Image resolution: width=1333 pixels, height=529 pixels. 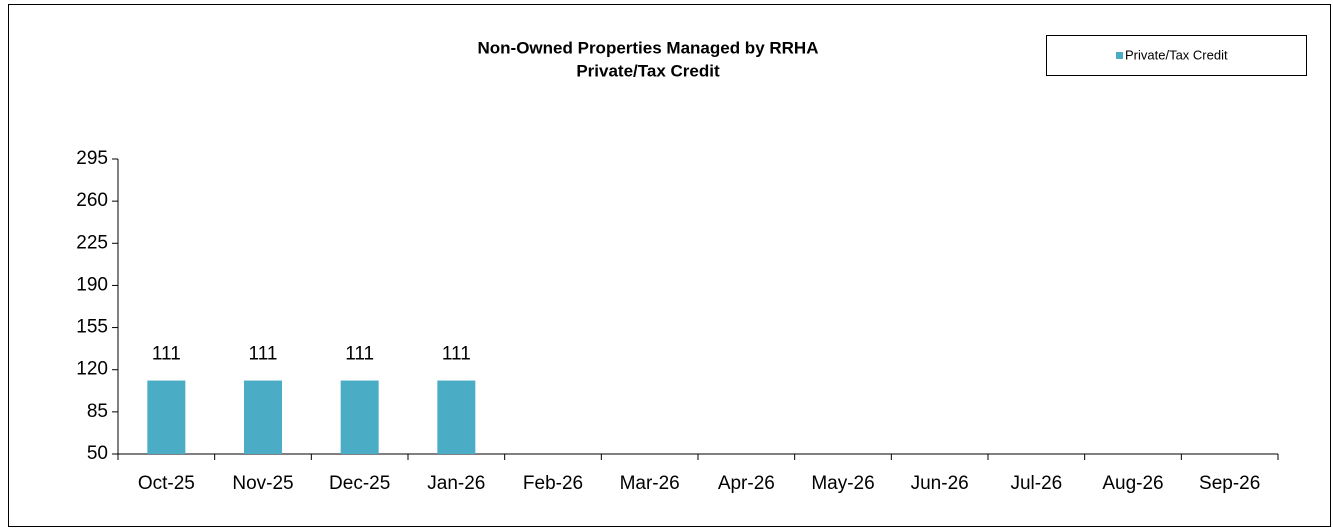 I want to click on y-tick-label: 260, so click(x=92, y=200).